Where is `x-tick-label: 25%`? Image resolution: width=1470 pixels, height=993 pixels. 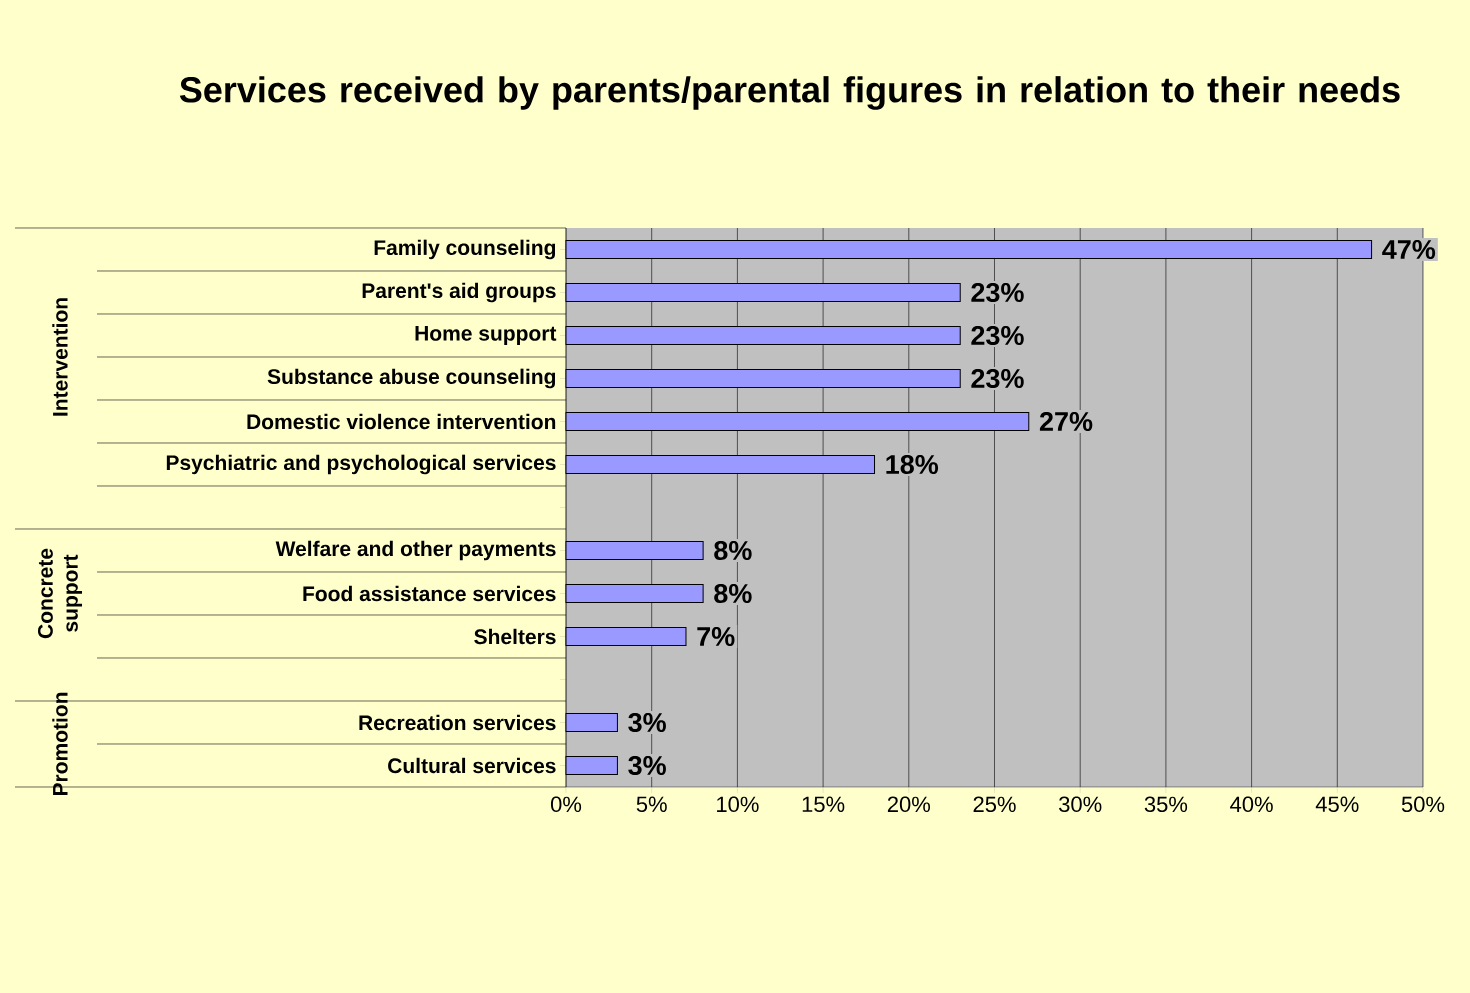 x-tick-label: 25% is located at coordinates (994, 804).